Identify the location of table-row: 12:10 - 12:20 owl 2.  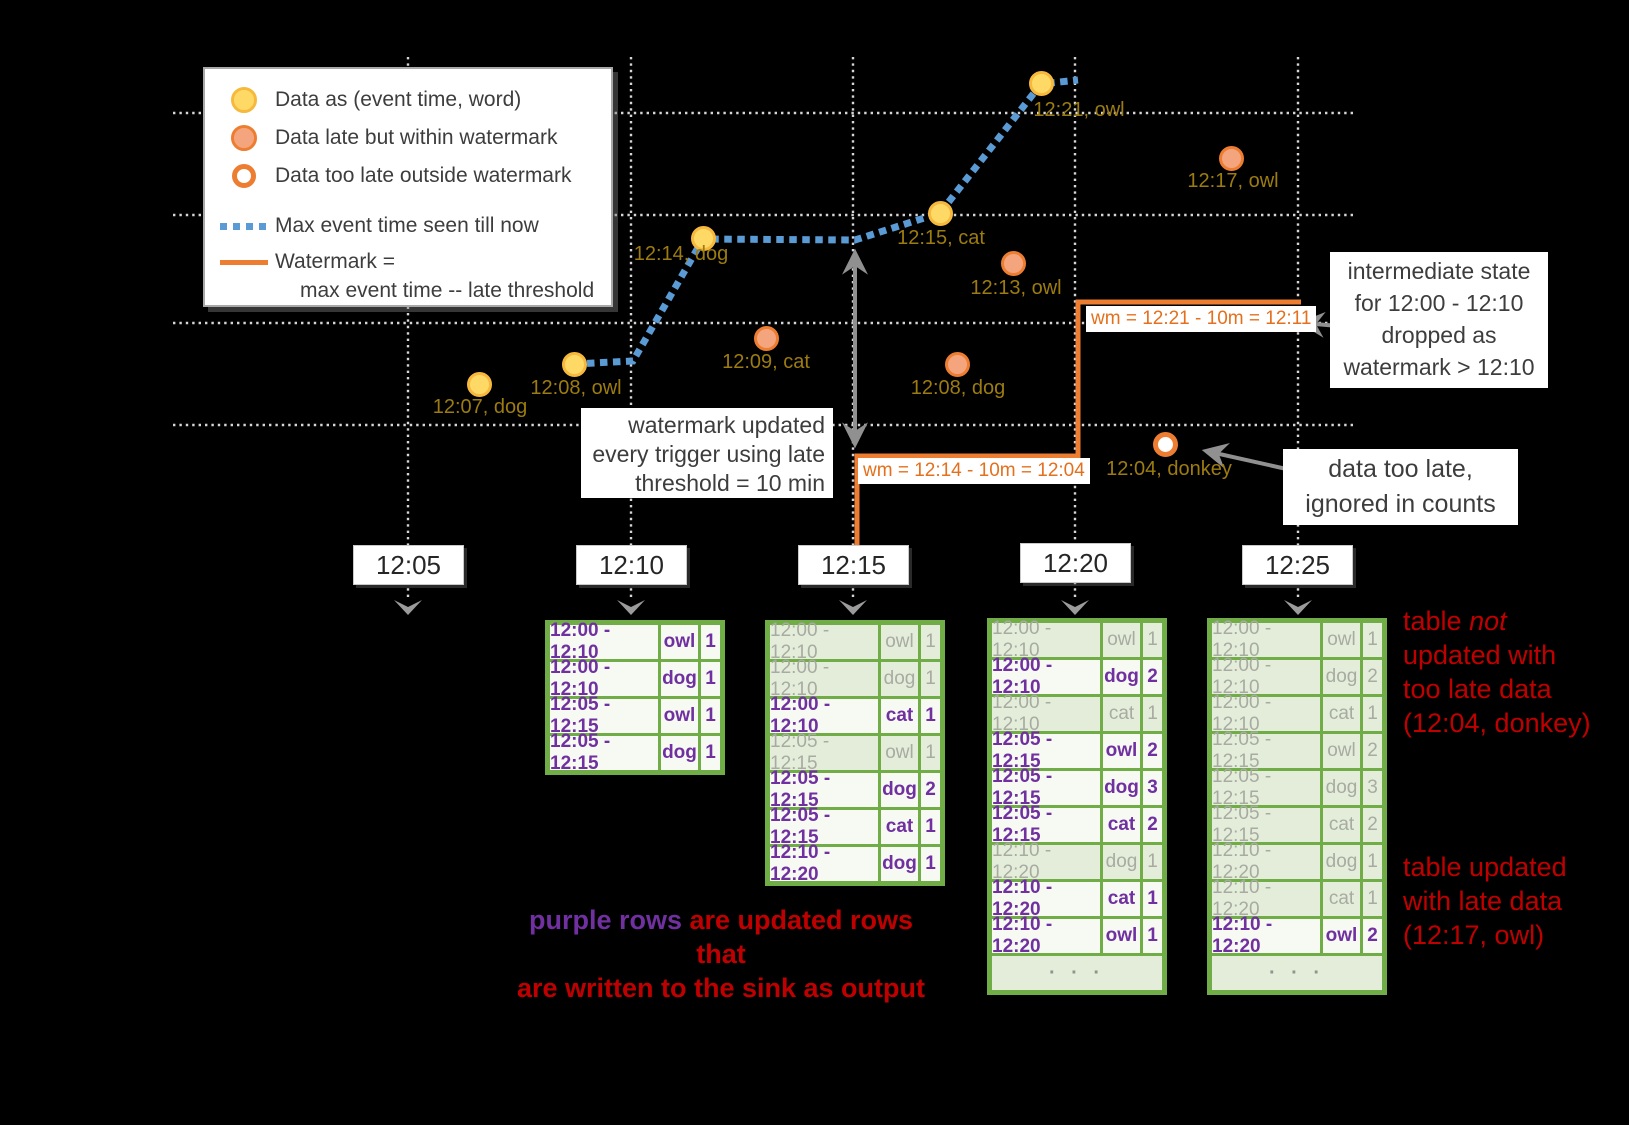
(1297, 935).